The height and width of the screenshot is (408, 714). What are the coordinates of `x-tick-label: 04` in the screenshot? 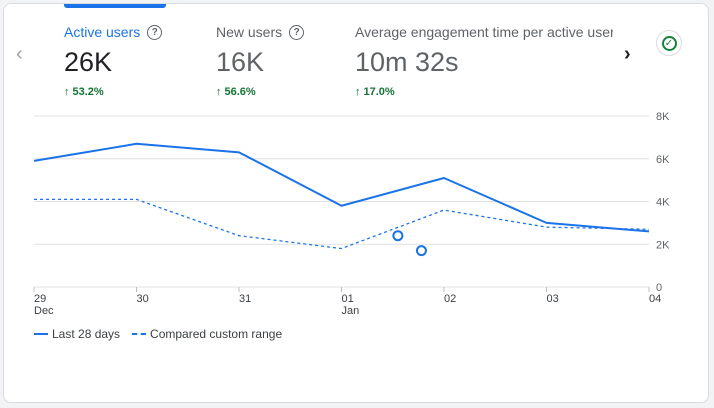 It's located at (655, 299).